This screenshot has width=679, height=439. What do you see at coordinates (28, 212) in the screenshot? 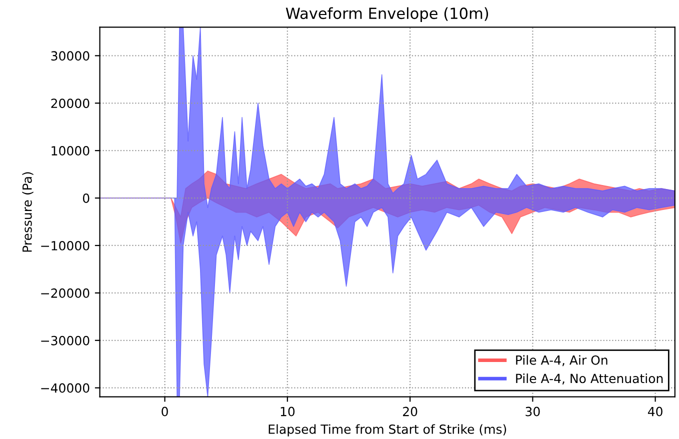
I see `y-axis-title: Pressure (Pa)` at bounding box center [28, 212].